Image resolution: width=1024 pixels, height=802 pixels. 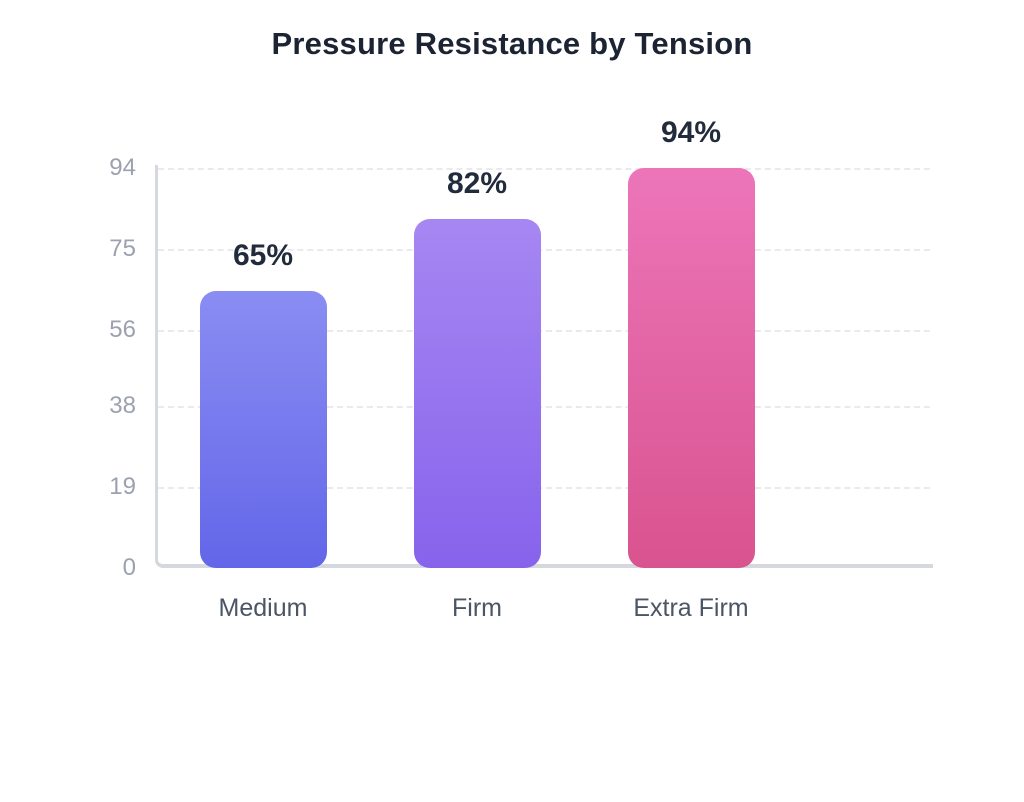 I want to click on y-axis-tick-label: 0, so click(x=129, y=567).